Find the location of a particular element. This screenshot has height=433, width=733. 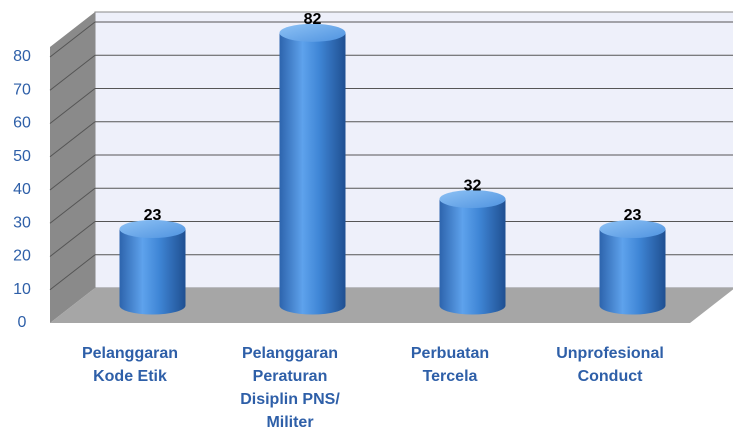

side-wall is located at coordinates (72, 168).